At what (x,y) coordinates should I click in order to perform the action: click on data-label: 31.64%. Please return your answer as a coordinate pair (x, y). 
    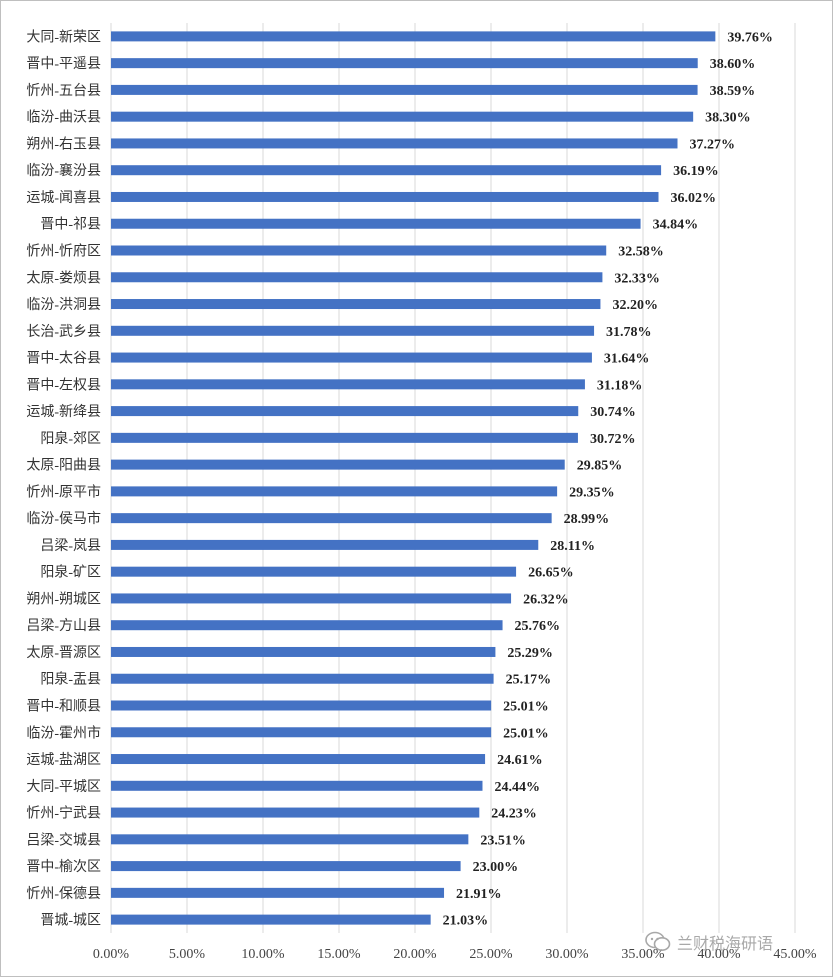
    Looking at the image, I should click on (627, 359).